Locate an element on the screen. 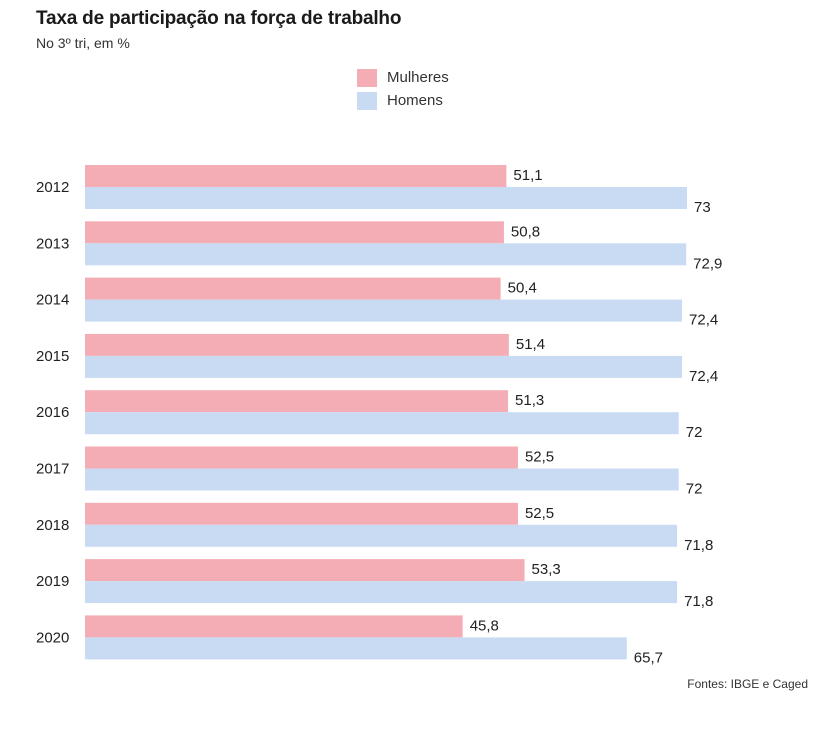 The height and width of the screenshot is (739, 836). bar-mulheres-2017 is located at coordinates (301, 457).